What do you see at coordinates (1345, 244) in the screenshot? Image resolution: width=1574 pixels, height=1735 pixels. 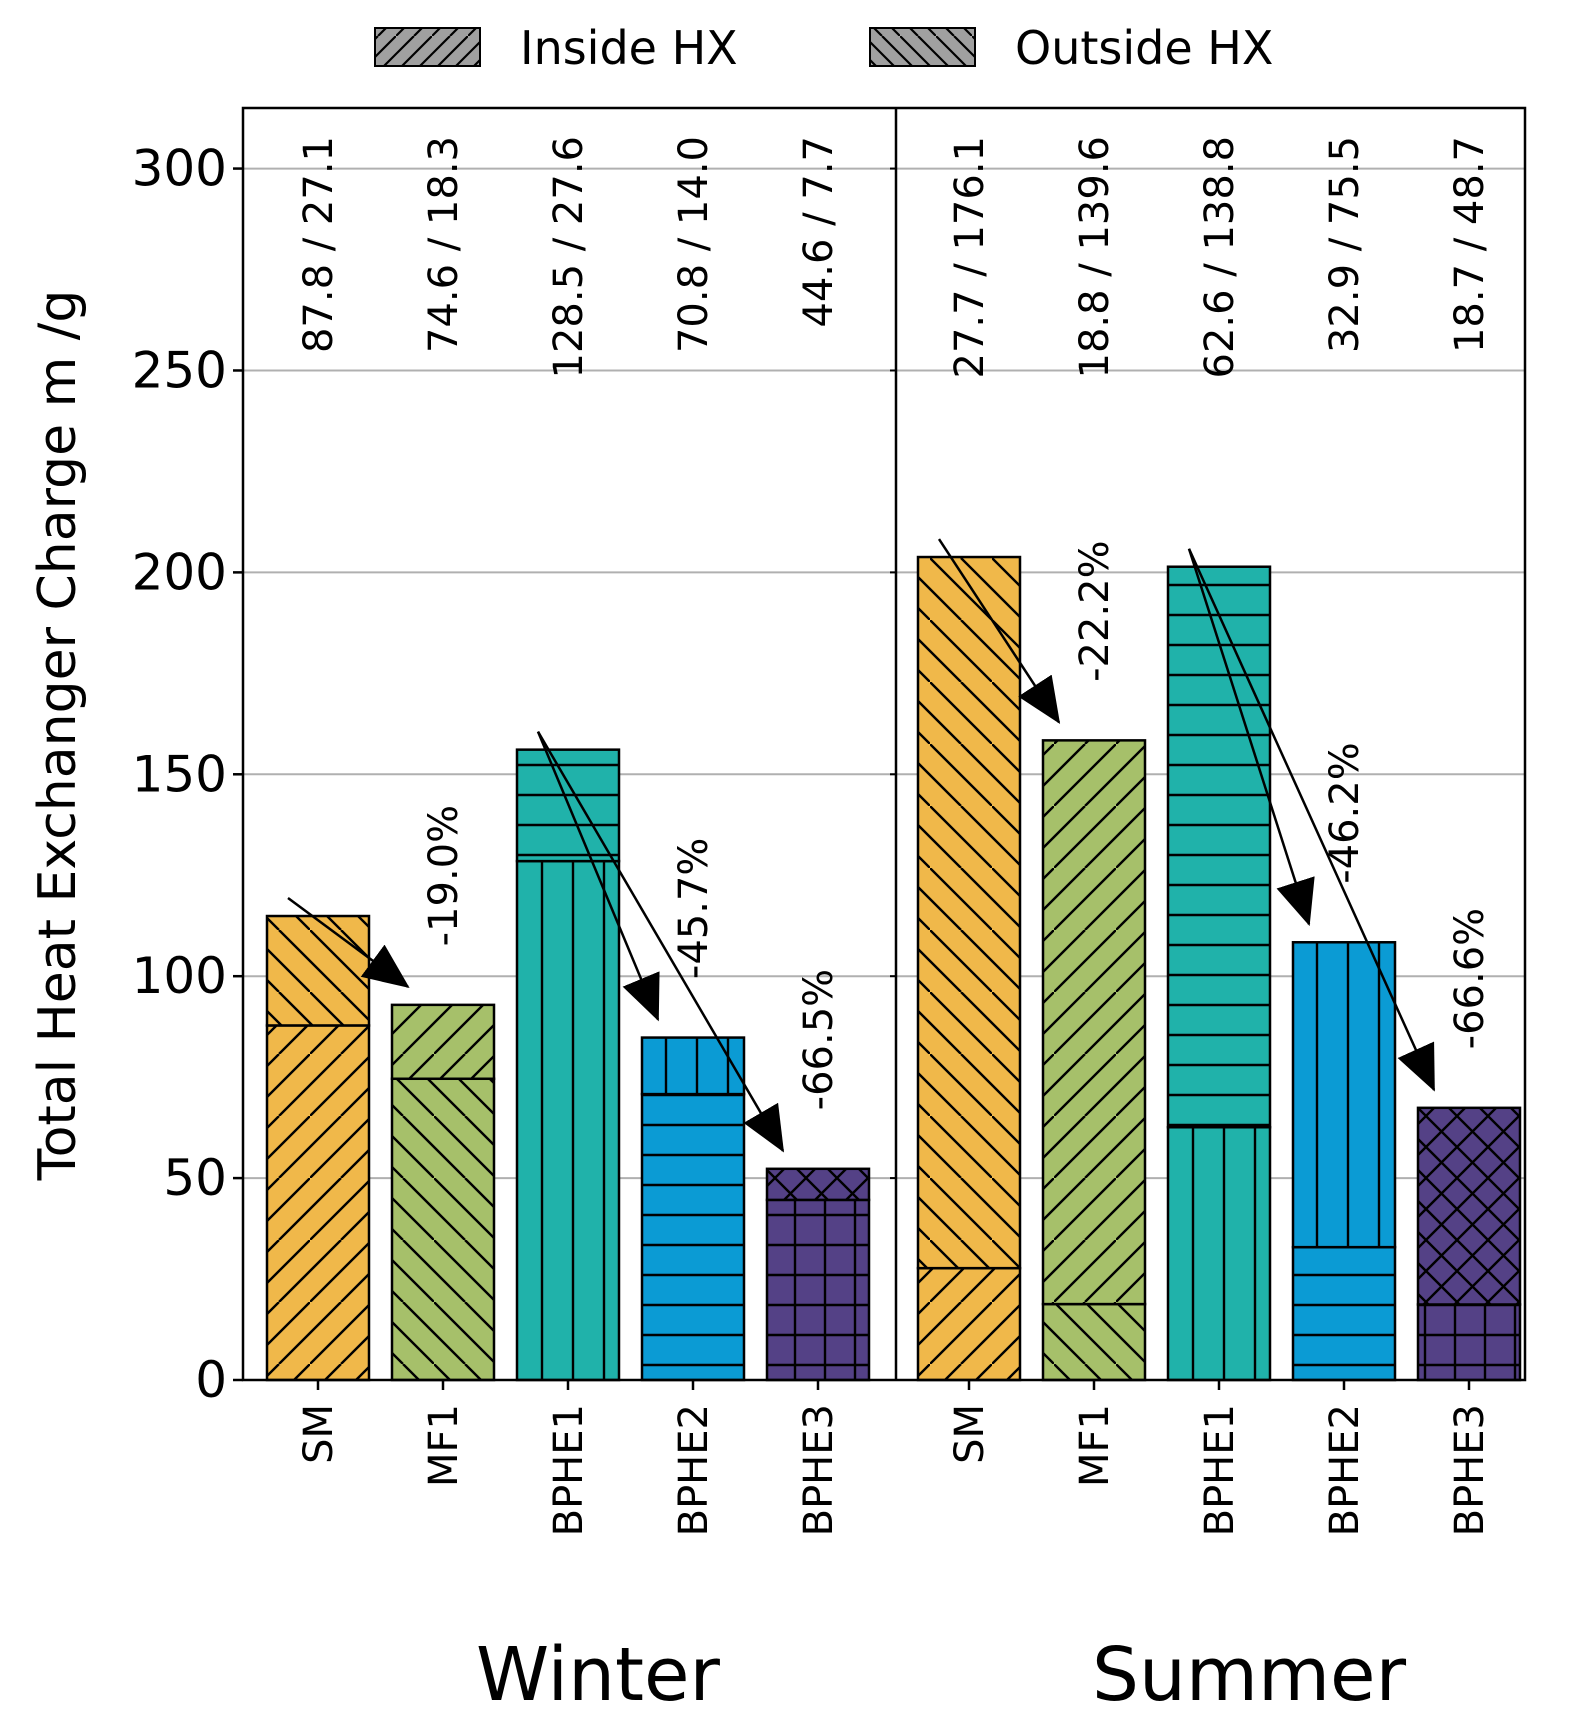 I see `bar-value-annotation: 32.9 / 75.5` at bounding box center [1345, 244].